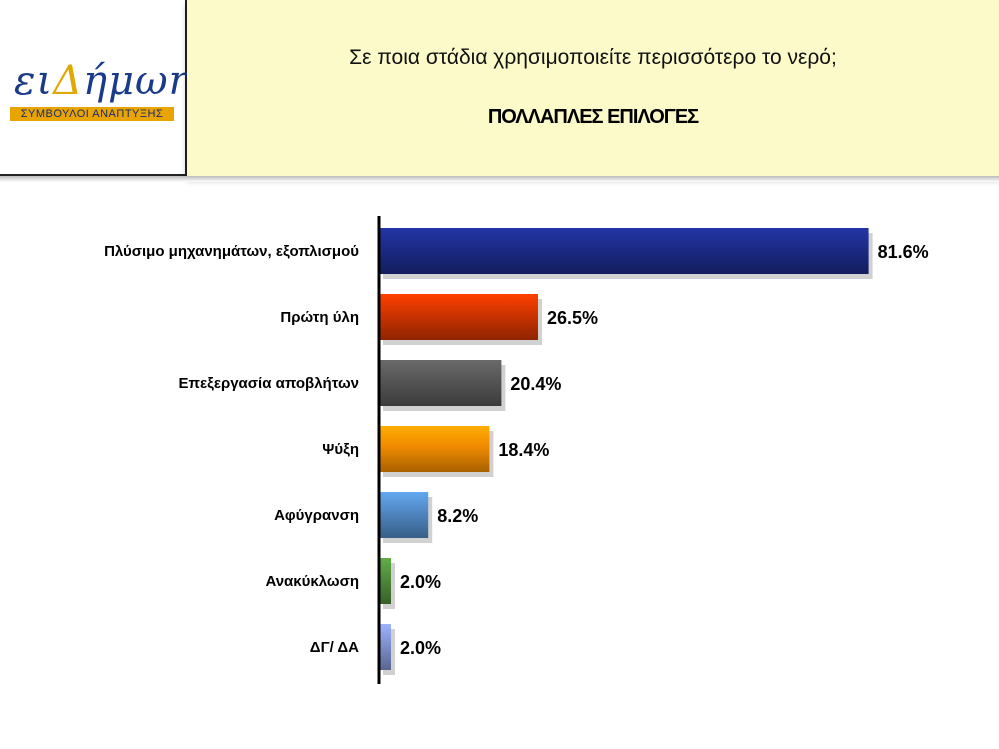  I want to click on value-label: 81.6%, so click(903, 252).